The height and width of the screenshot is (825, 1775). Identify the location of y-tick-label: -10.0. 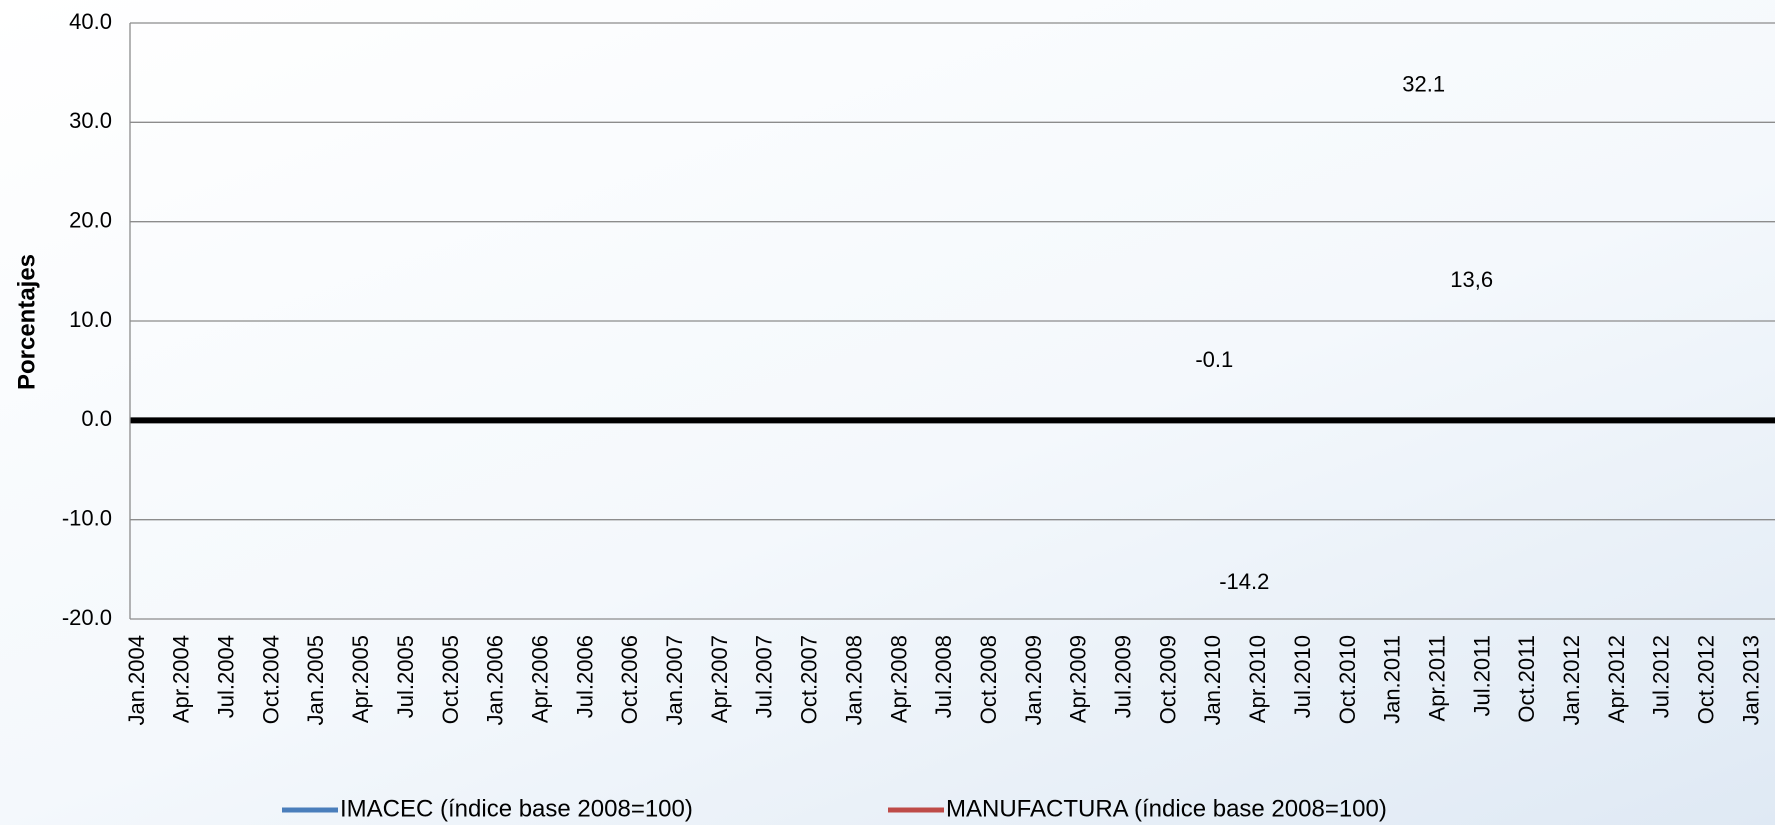
(87, 517).